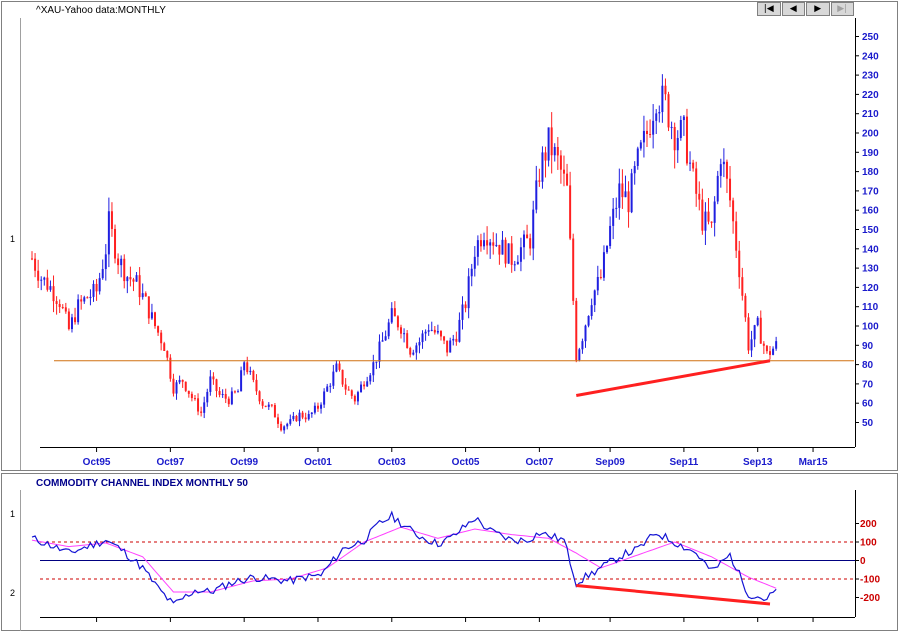  What do you see at coordinates (818, 9) in the screenshot?
I see `next-page-button: ▶` at bounding box center [818, 9].